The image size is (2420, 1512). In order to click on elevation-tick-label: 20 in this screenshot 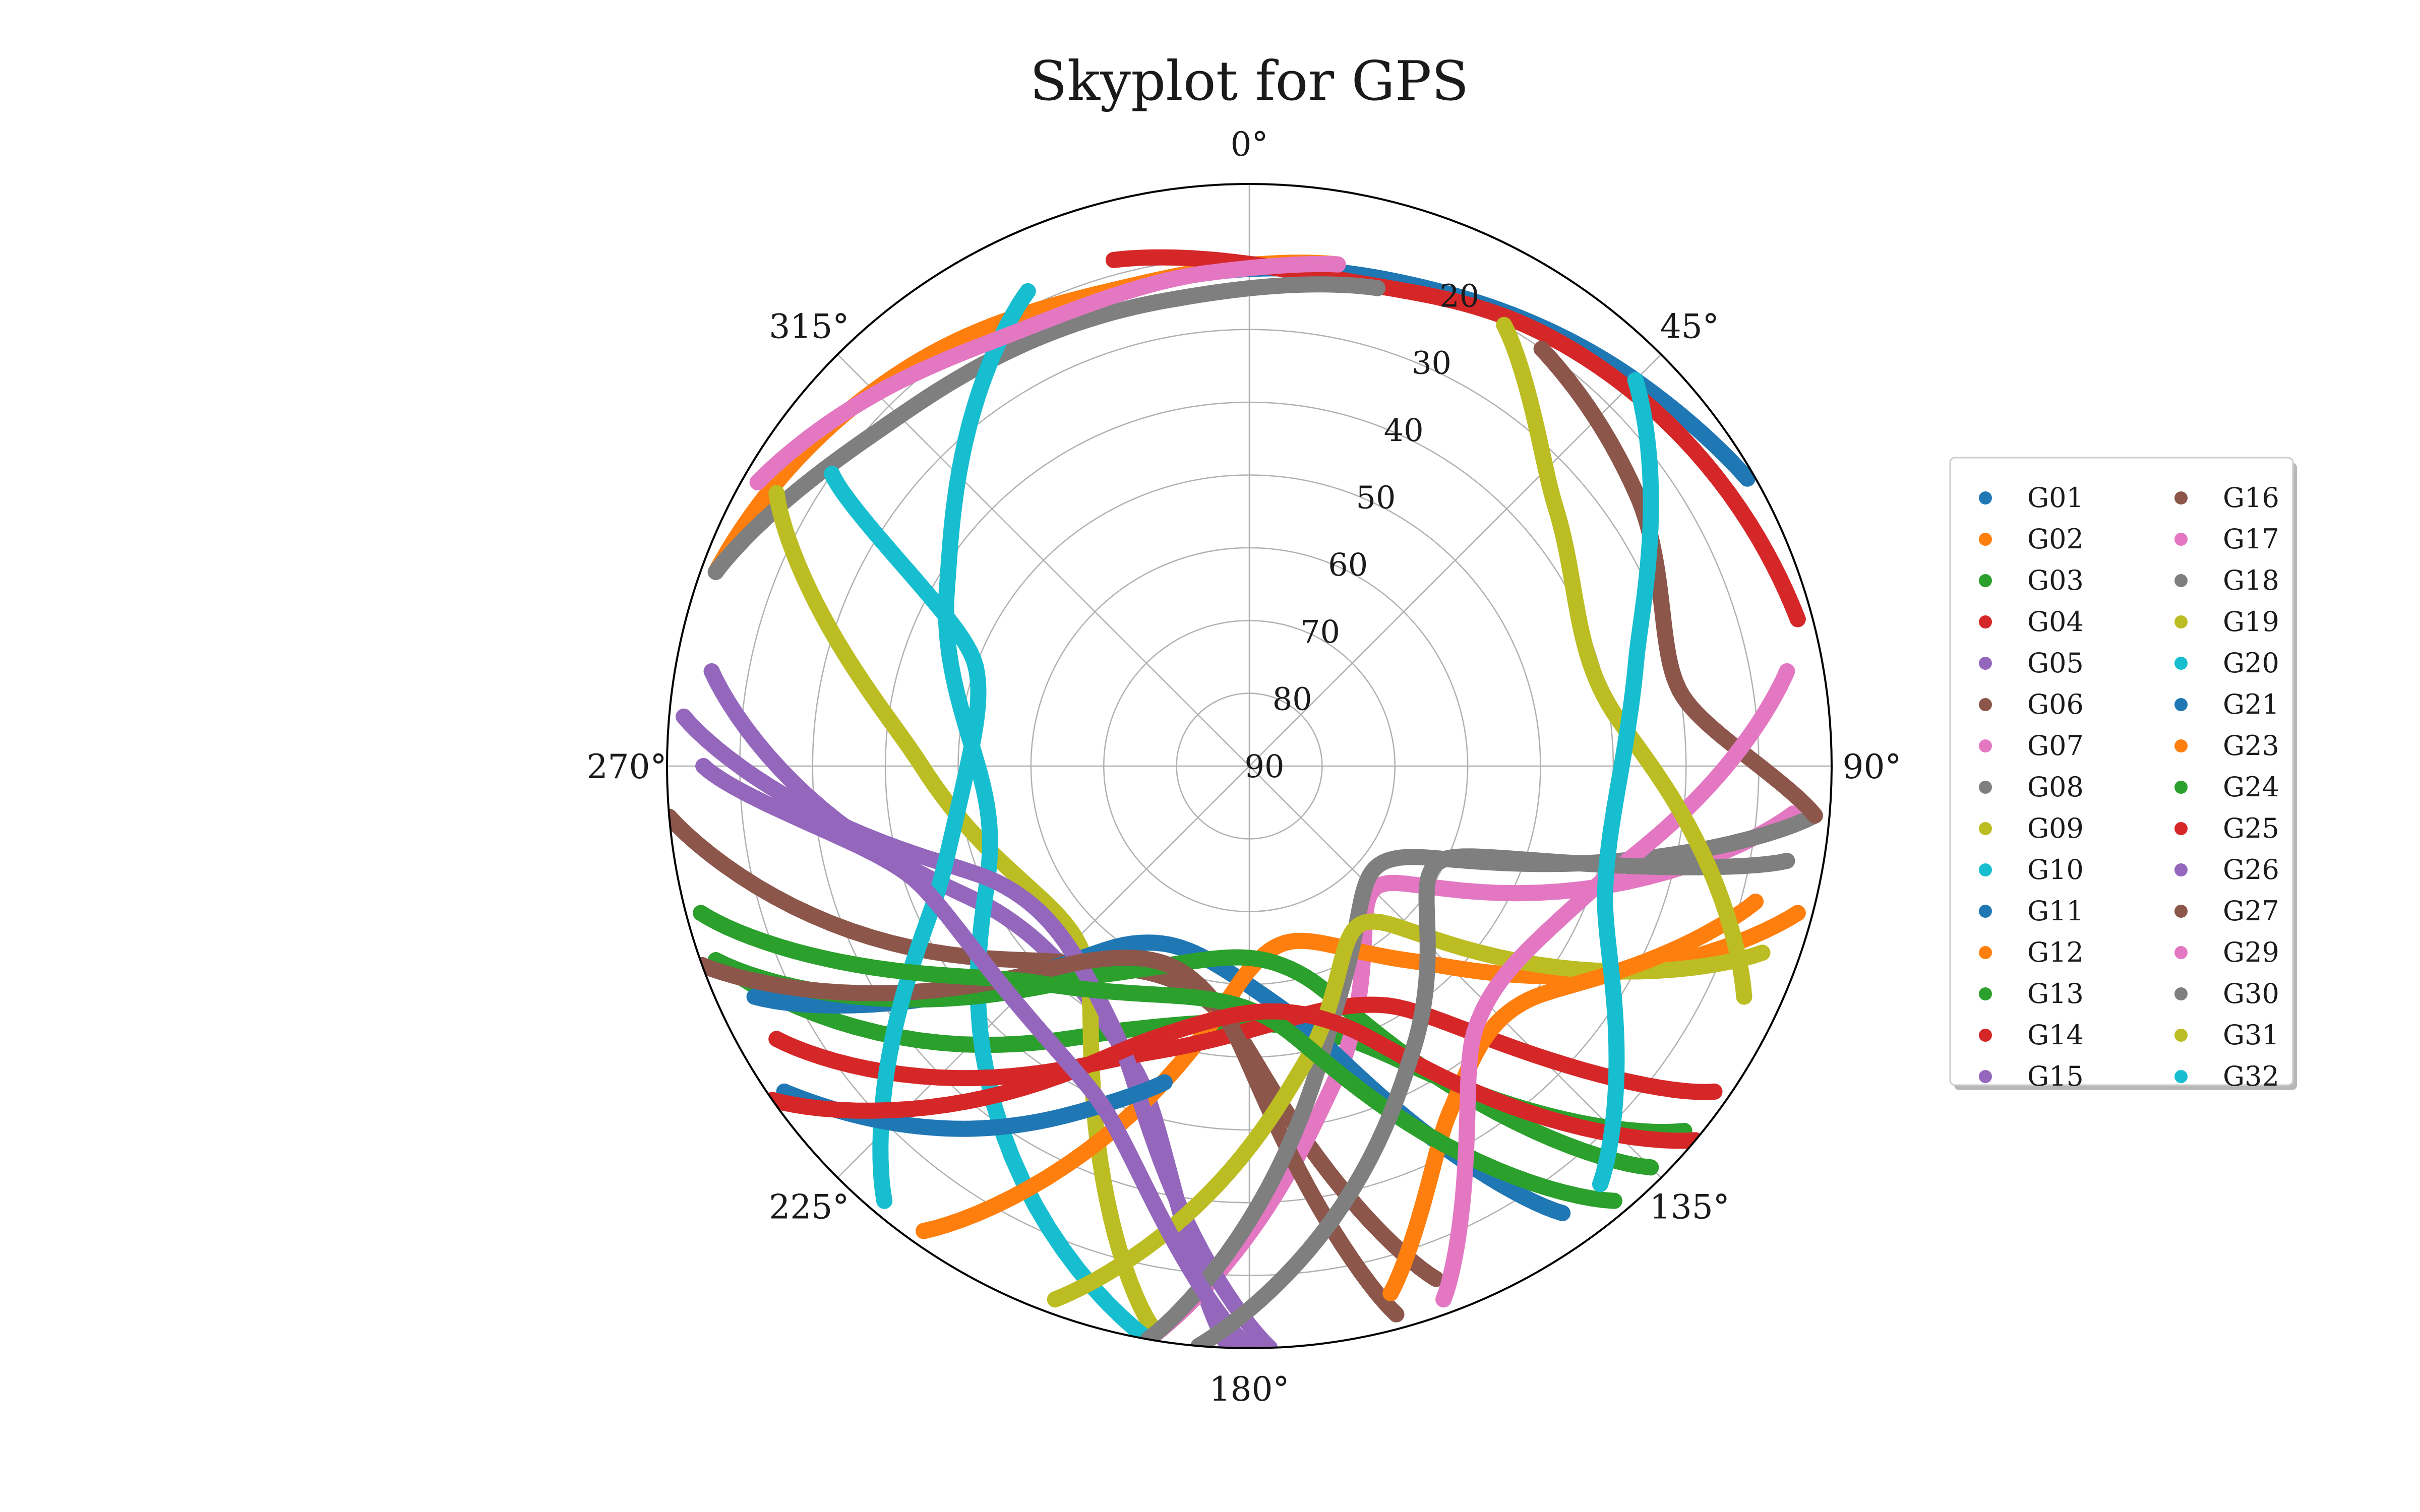, I will do `click(1459, 295)`.